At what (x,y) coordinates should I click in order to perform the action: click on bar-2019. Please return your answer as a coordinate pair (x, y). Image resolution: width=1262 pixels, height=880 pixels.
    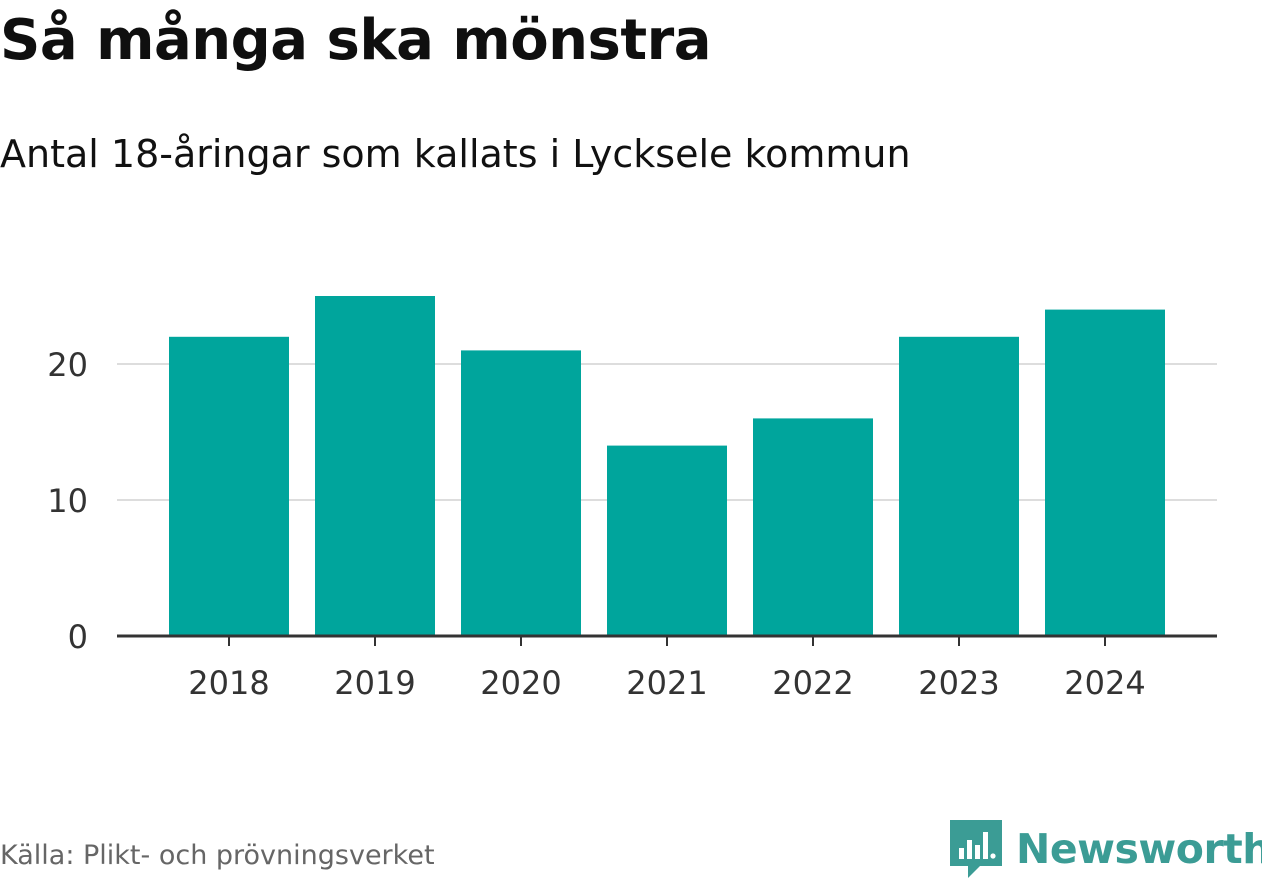
    Looking at the image, I should click on (375, 466).